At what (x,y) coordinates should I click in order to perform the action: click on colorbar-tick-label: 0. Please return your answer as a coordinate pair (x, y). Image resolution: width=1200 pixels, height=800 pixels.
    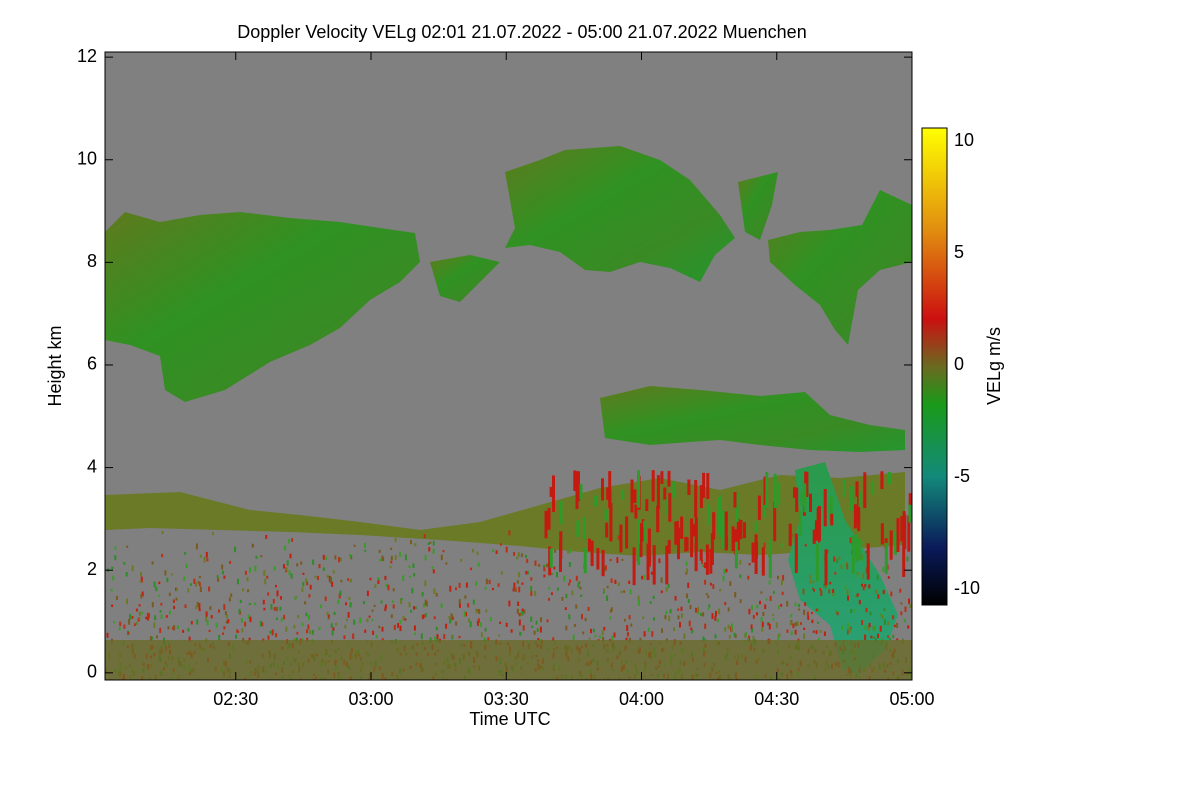
    Looking at the image, I should click on (959, 364).